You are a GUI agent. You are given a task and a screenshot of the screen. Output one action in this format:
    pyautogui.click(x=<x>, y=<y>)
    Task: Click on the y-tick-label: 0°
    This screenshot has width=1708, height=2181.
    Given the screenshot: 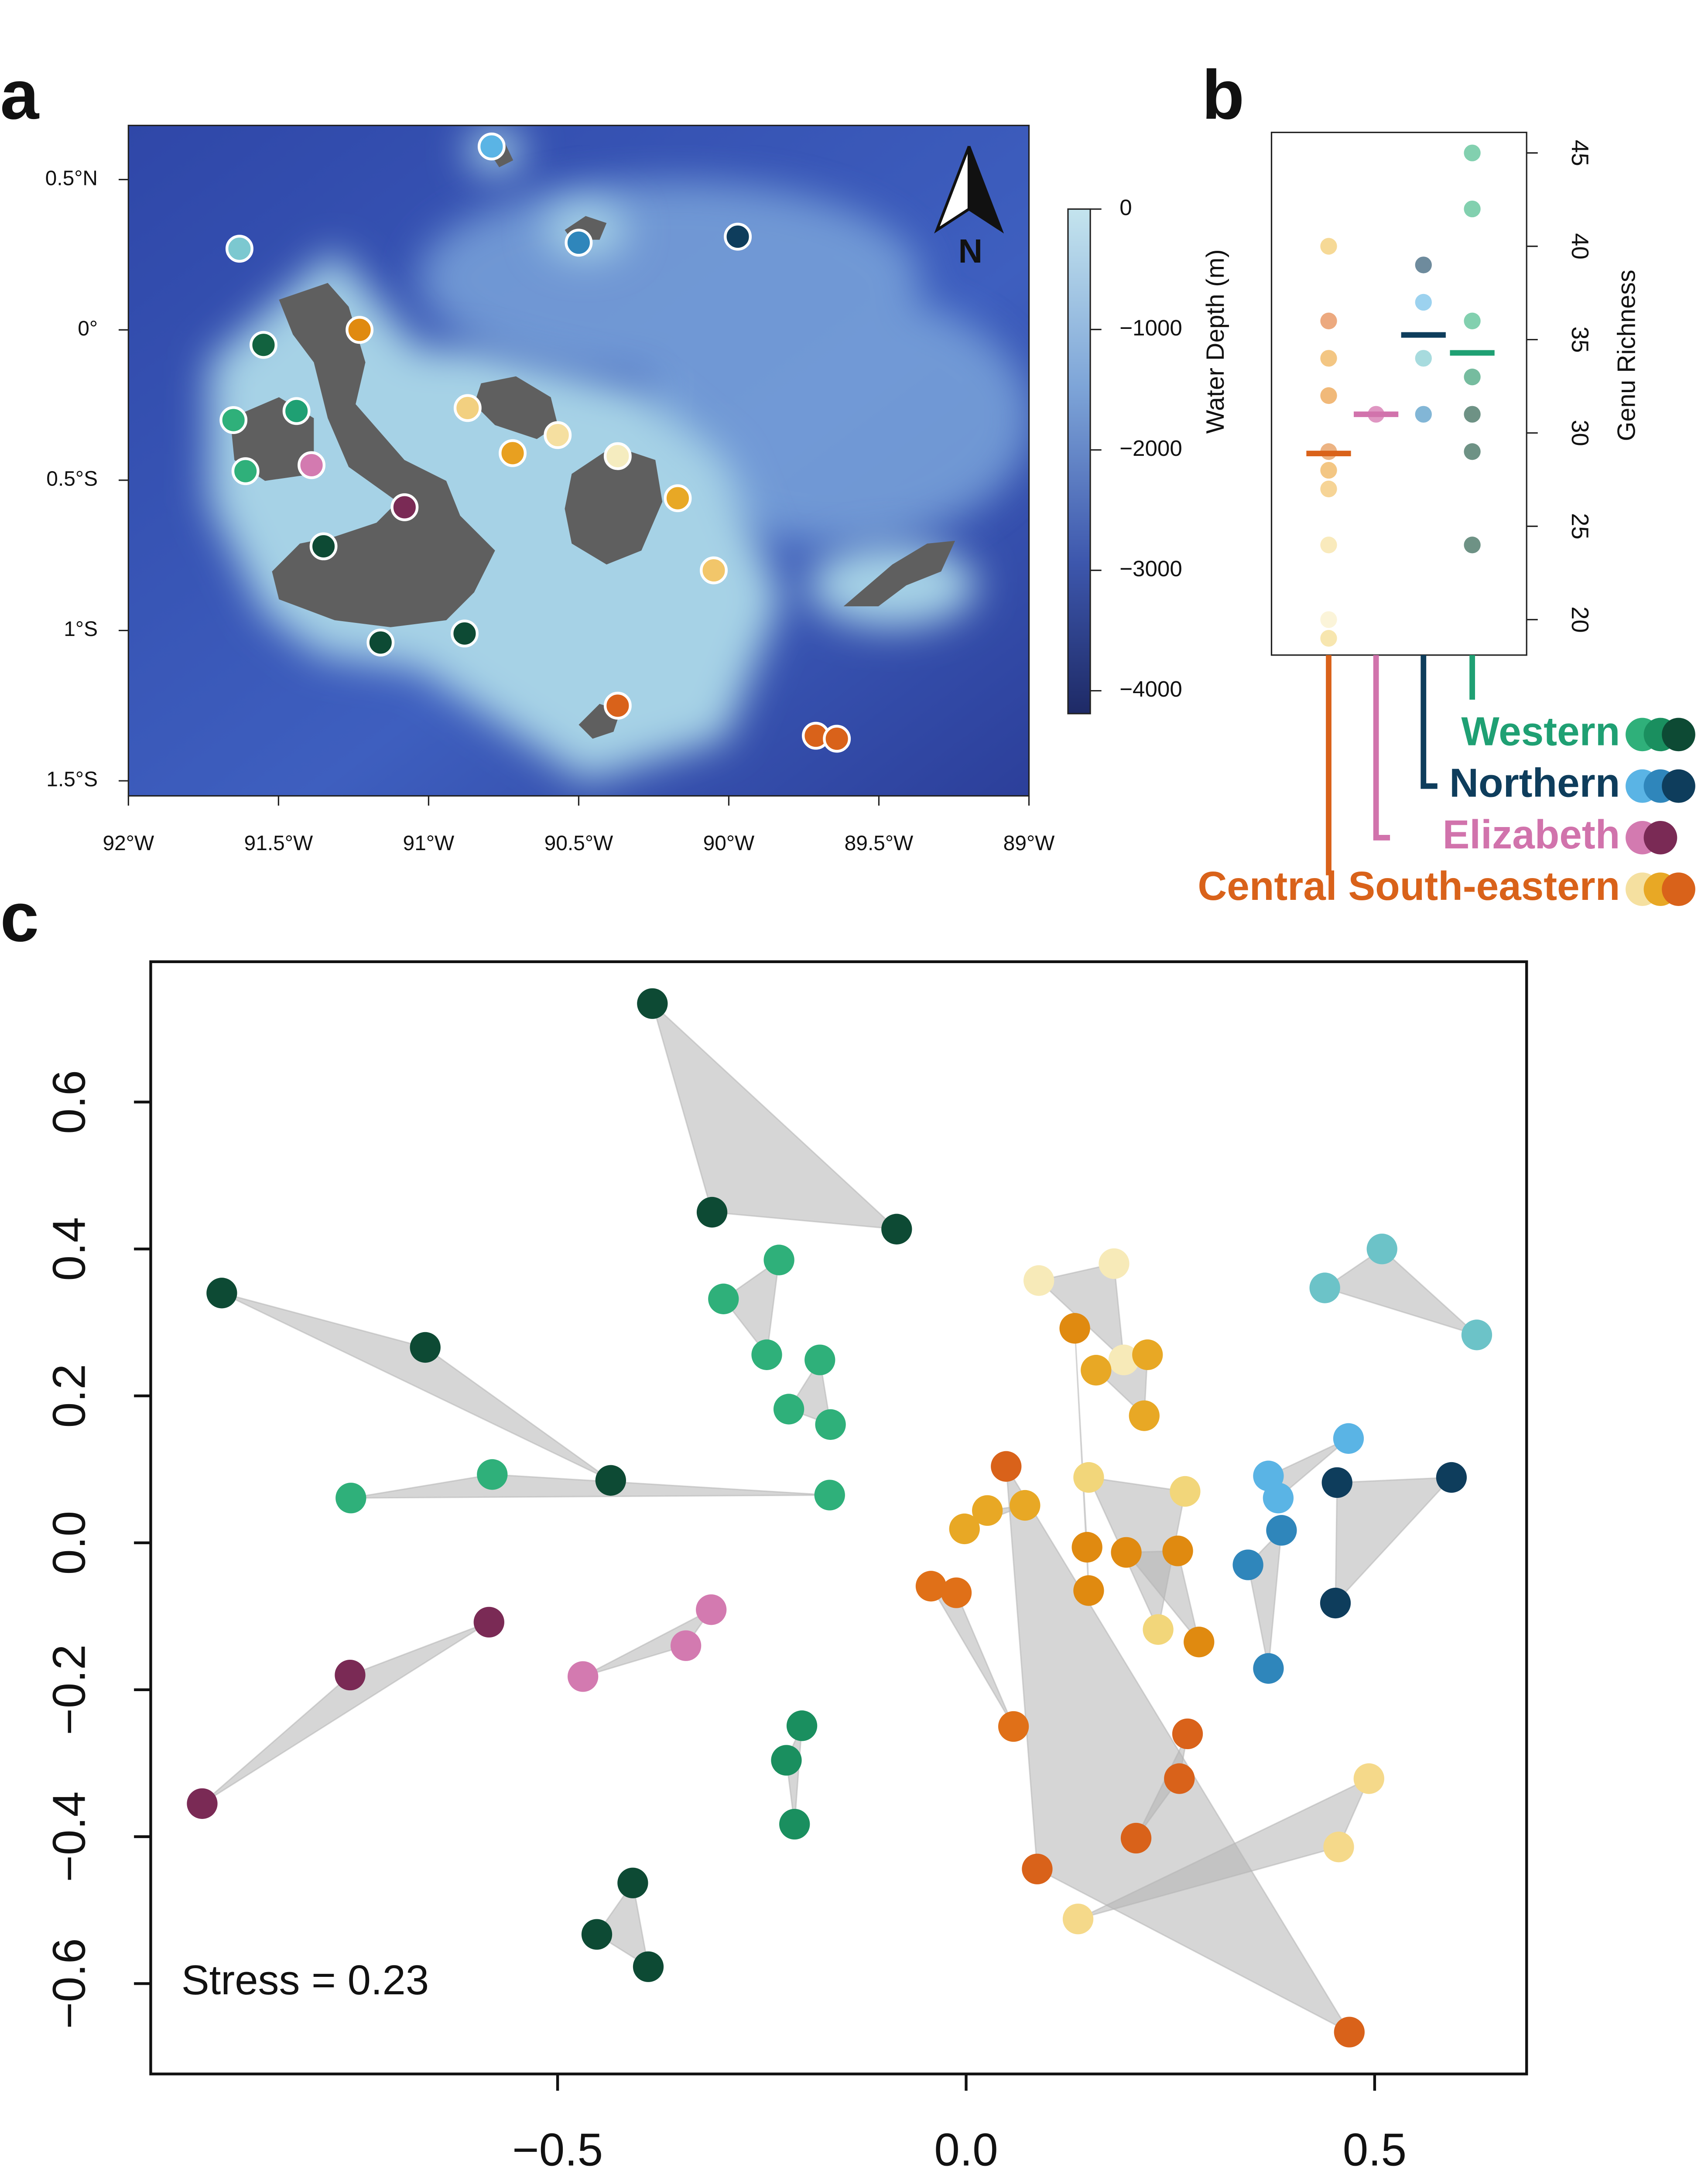 What is the action you would take?
    pyautogui.click(x=88, y=328)
    